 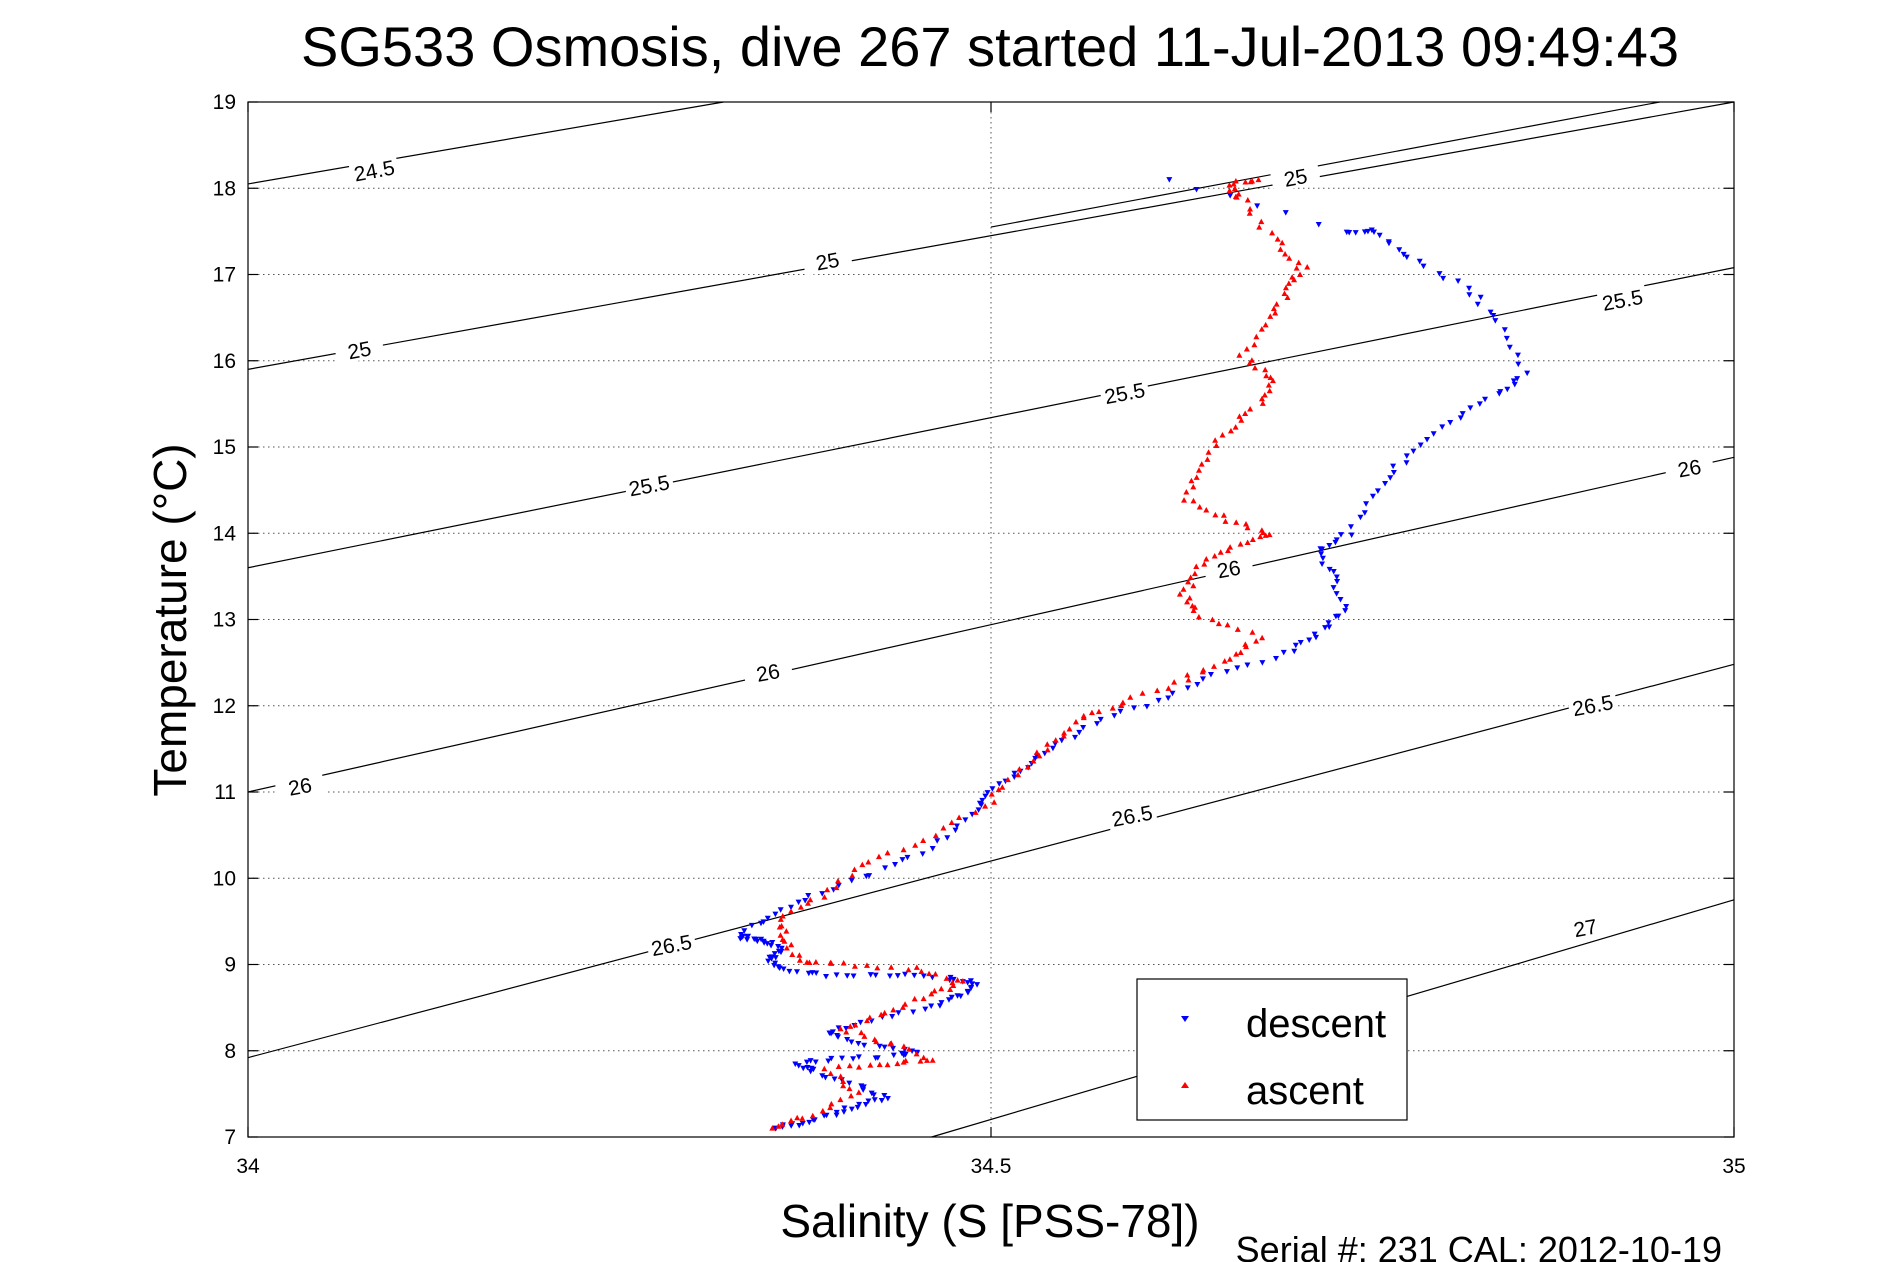 I want to click on contour-label-text: 26, so click(x=768, y=673).